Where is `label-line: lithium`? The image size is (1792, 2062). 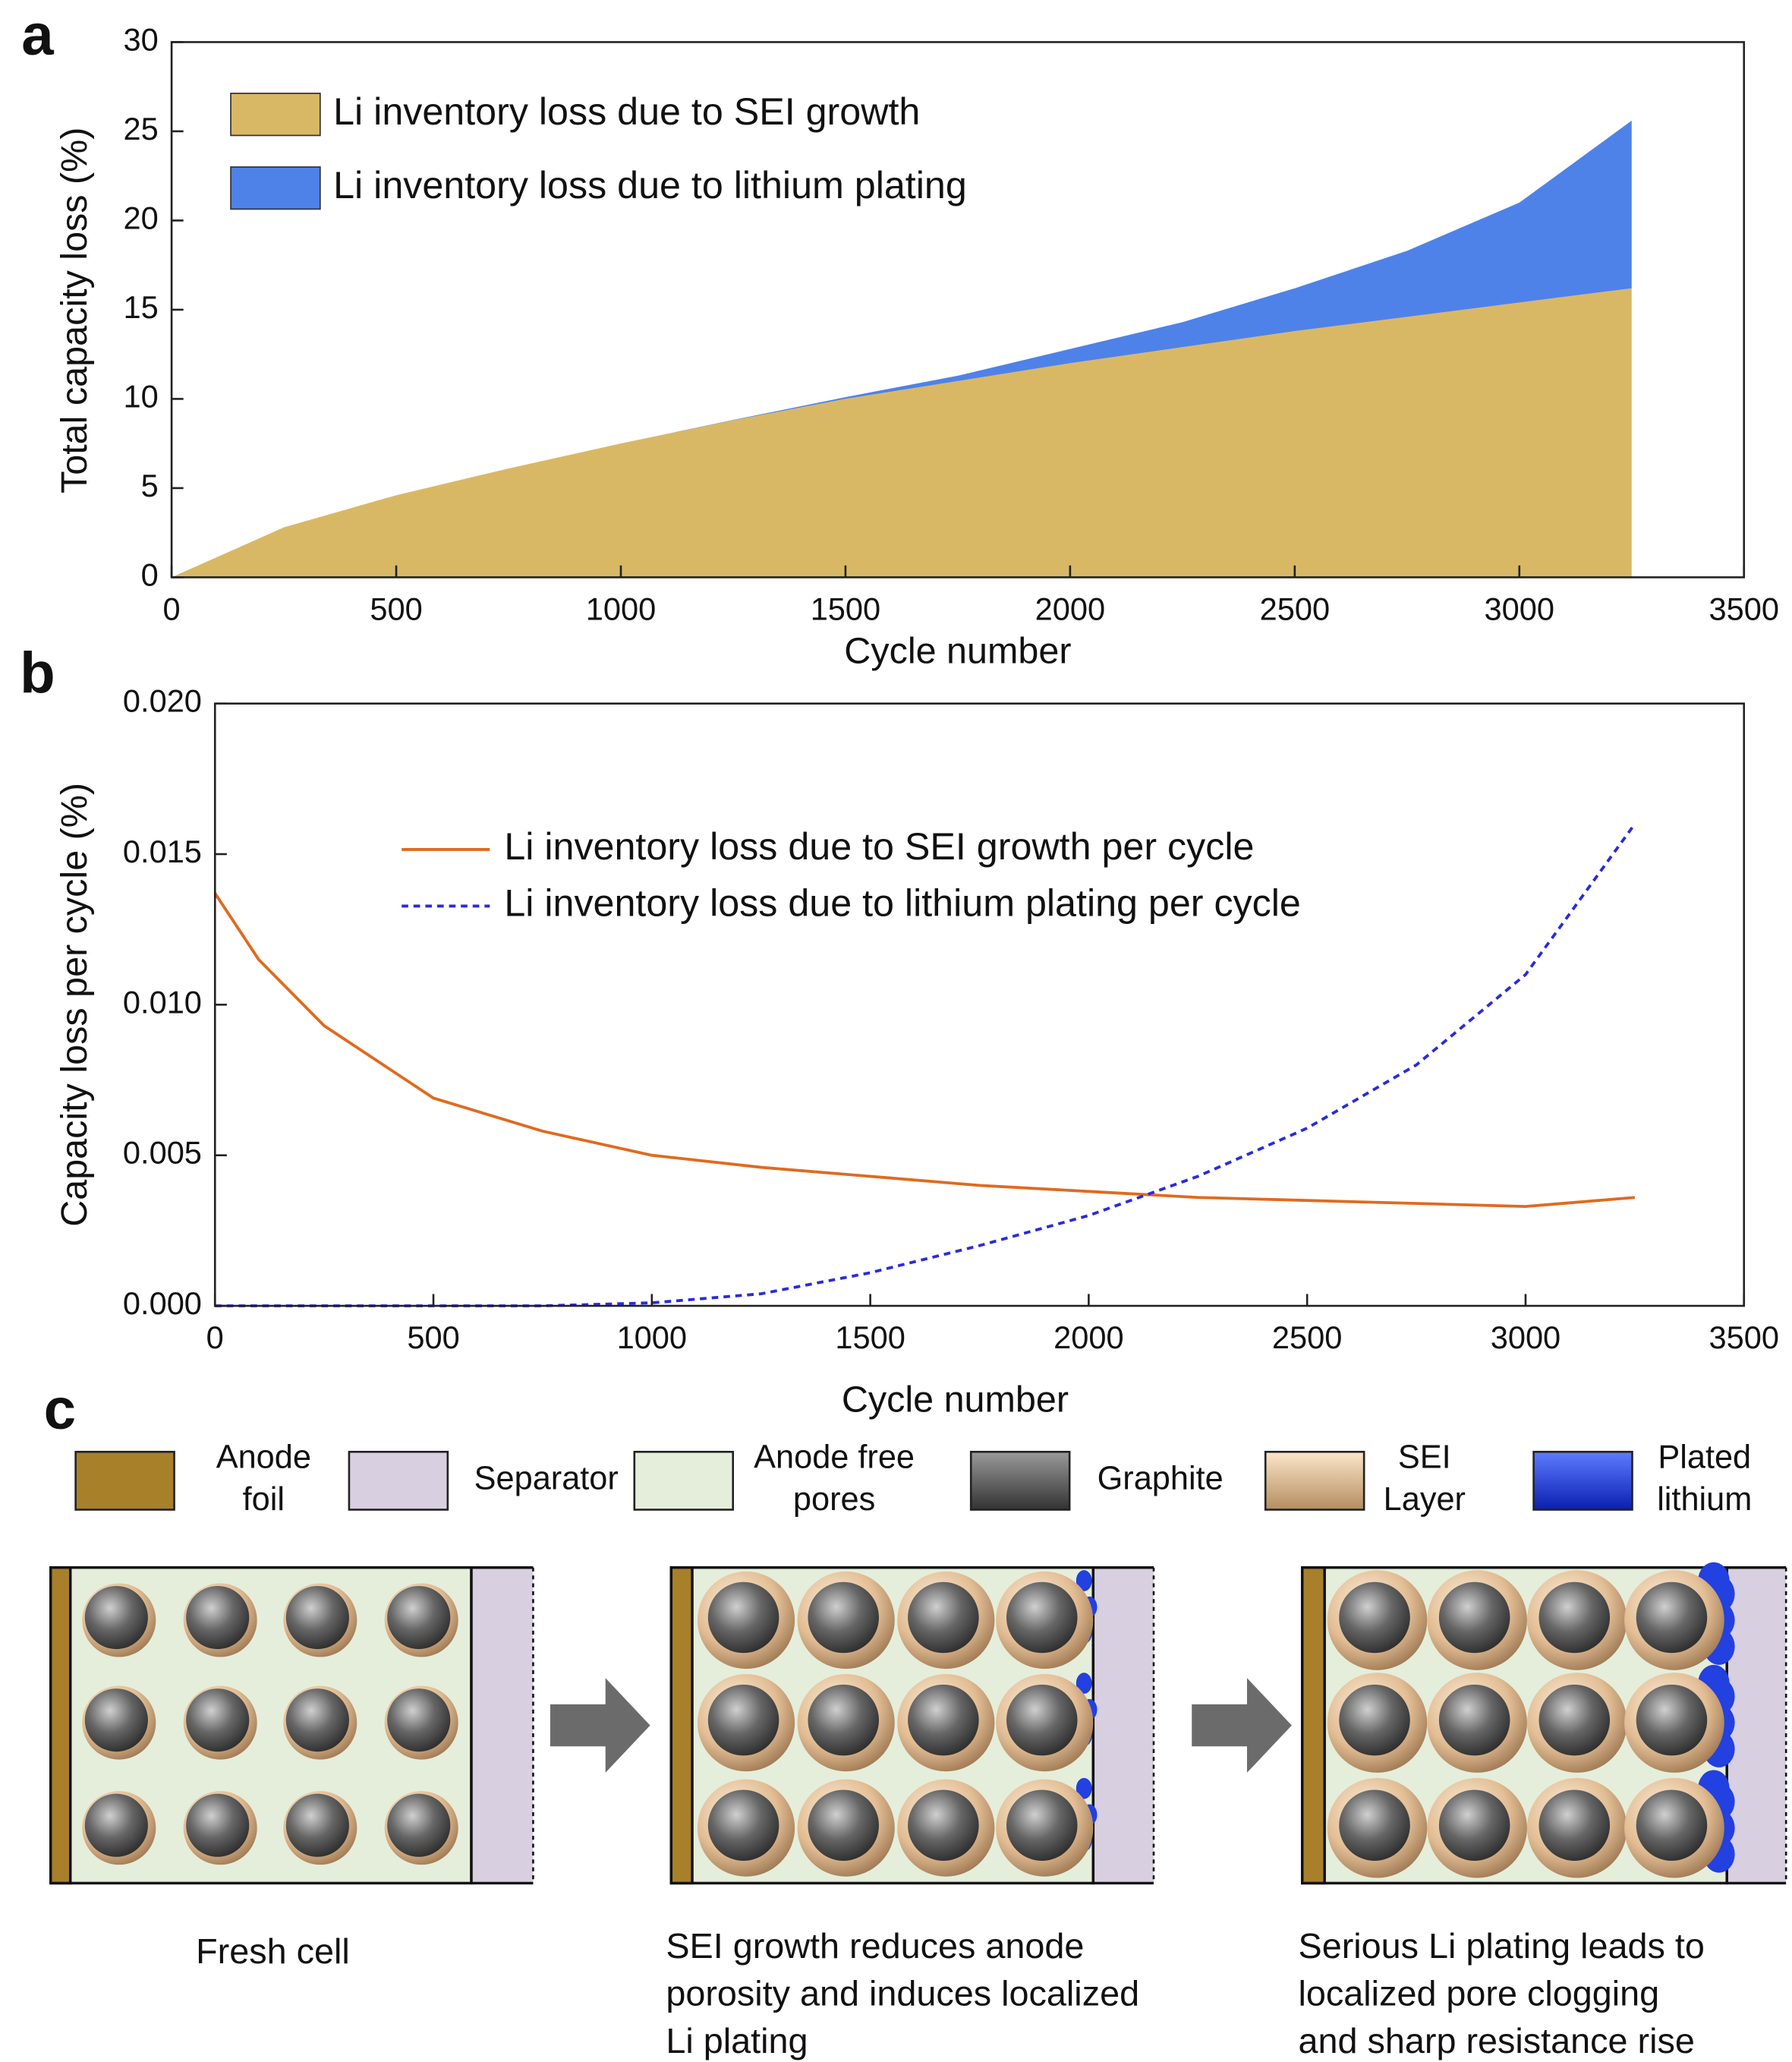 label-line: lithium is located at coordinates (1704, 1500).